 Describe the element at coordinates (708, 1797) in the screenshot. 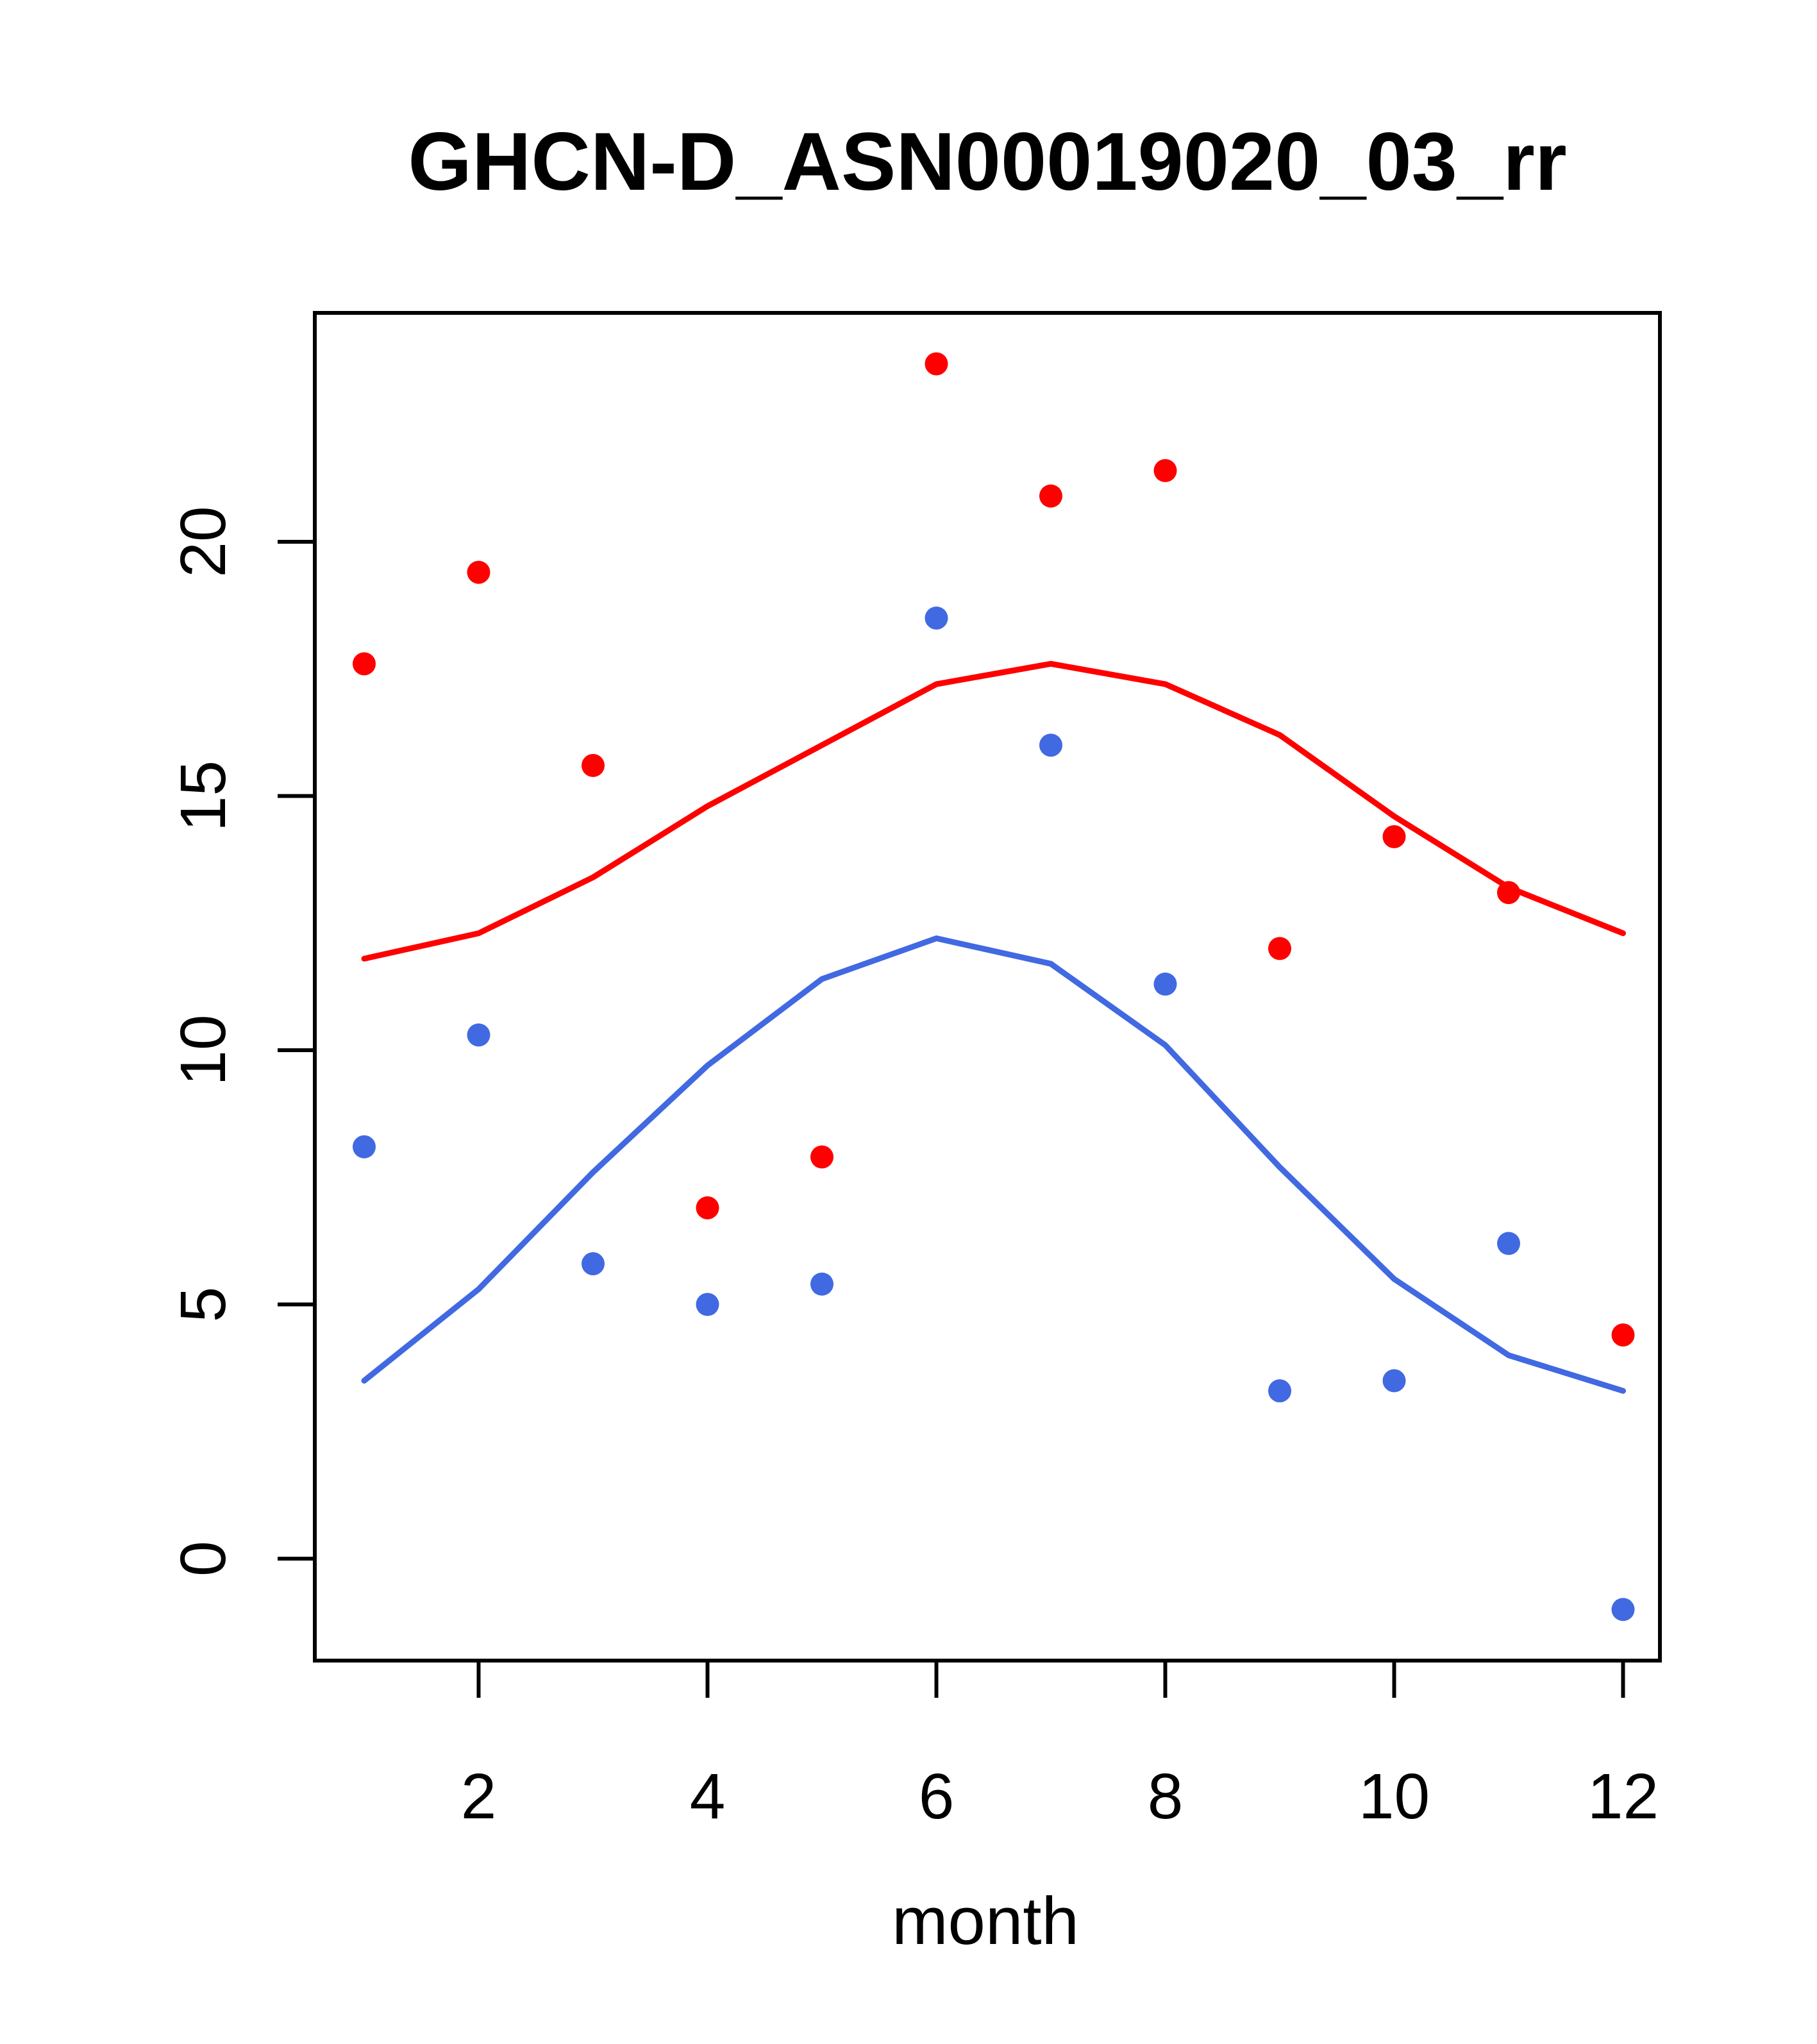

I see `x-tick-label: 4` at that location.